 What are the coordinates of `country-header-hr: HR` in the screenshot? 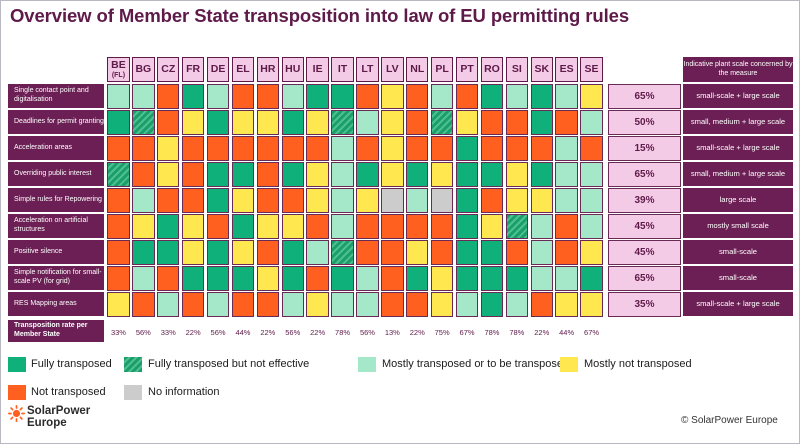 It's located at (268, 69).